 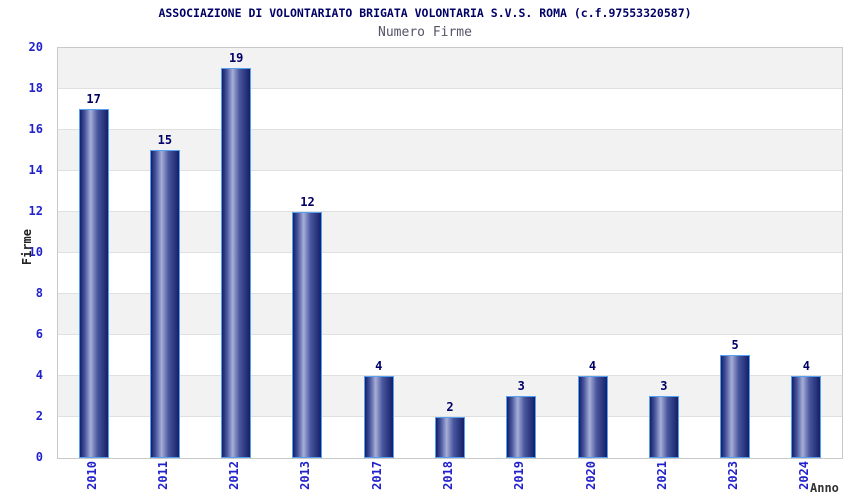 I want to click on y-tick-label: 18, so click(x=35, y=88).